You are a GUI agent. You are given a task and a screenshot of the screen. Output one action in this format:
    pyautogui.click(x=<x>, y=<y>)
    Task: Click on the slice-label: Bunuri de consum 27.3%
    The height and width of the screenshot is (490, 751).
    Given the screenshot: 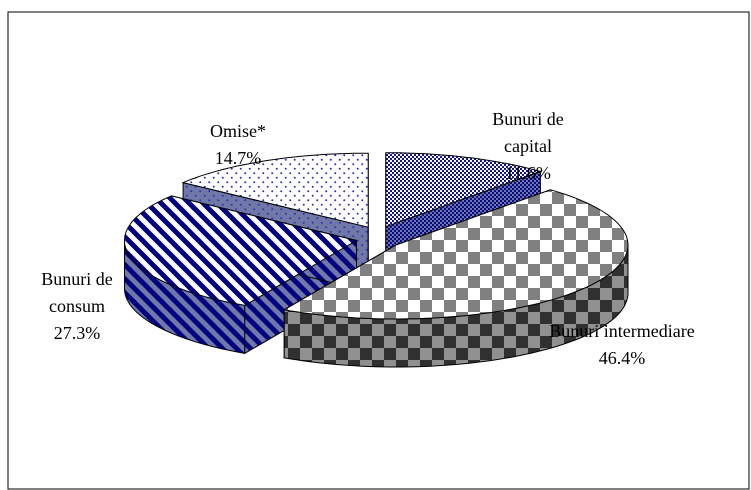 What is the action you would take?
    pyautogui.click(x=77, y=306)
    